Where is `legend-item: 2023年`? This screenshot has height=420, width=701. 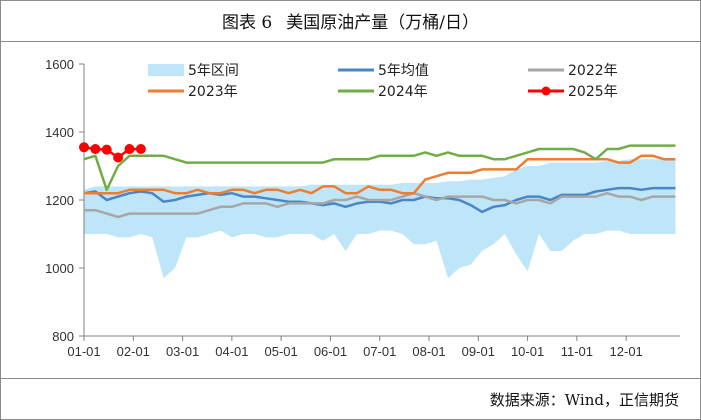 legend-item: 2023年 is located at coordinates (193, 92).